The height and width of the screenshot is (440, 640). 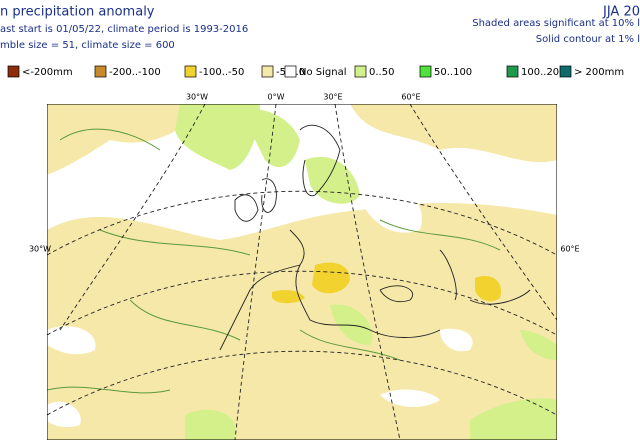 What do you see at coordinates (543, 72) in the screenshot?
I see `legend-label: 100..200` at bounding box center [543, 72].